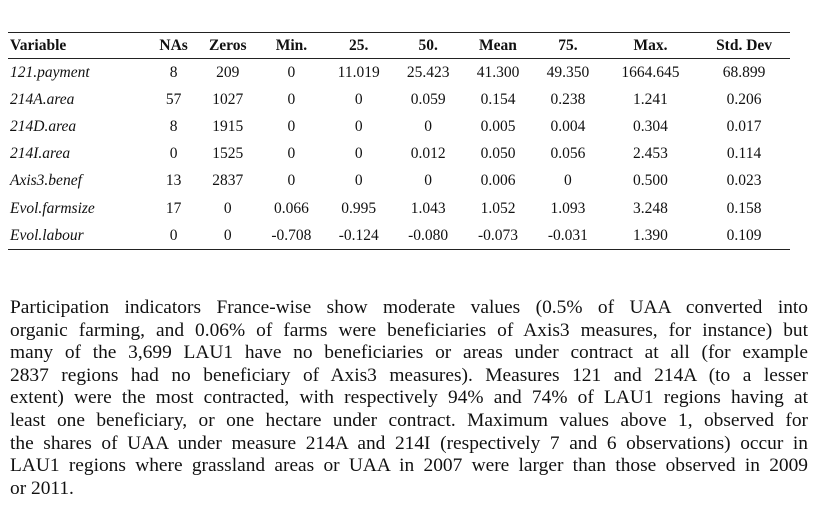 The image size is (820, 527). What do you see at coordinates (650, 208) in the screenshot?
I see `table-cell: 3.248` at bounding box center [650, 208].